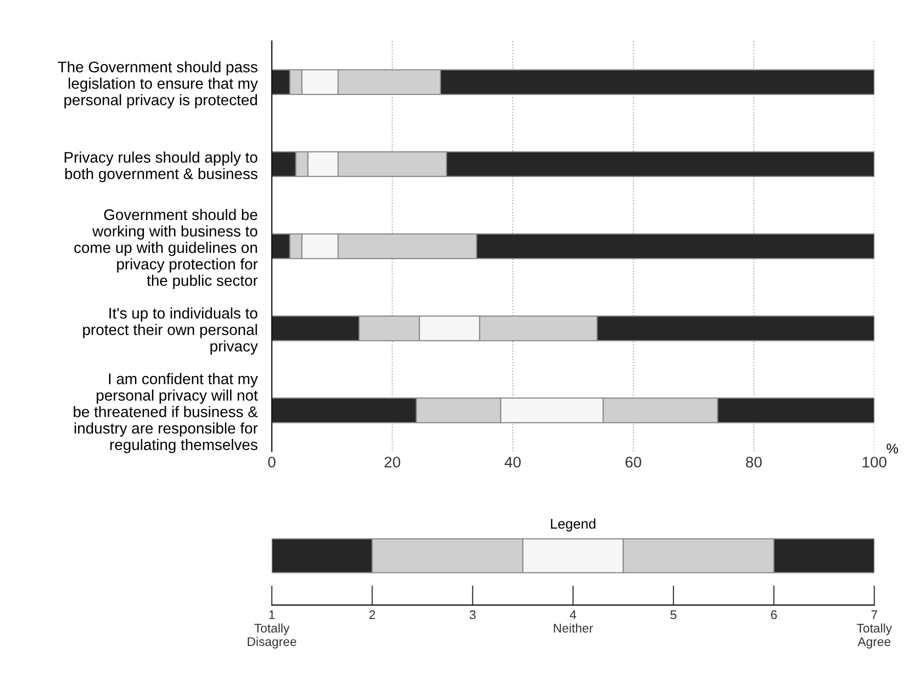 Image resolution: width=906 pixels, height=684 pixels. Describe the element at coordinates (473, 615) in the screenshot. I see `x-tick-label: 3` at that location.